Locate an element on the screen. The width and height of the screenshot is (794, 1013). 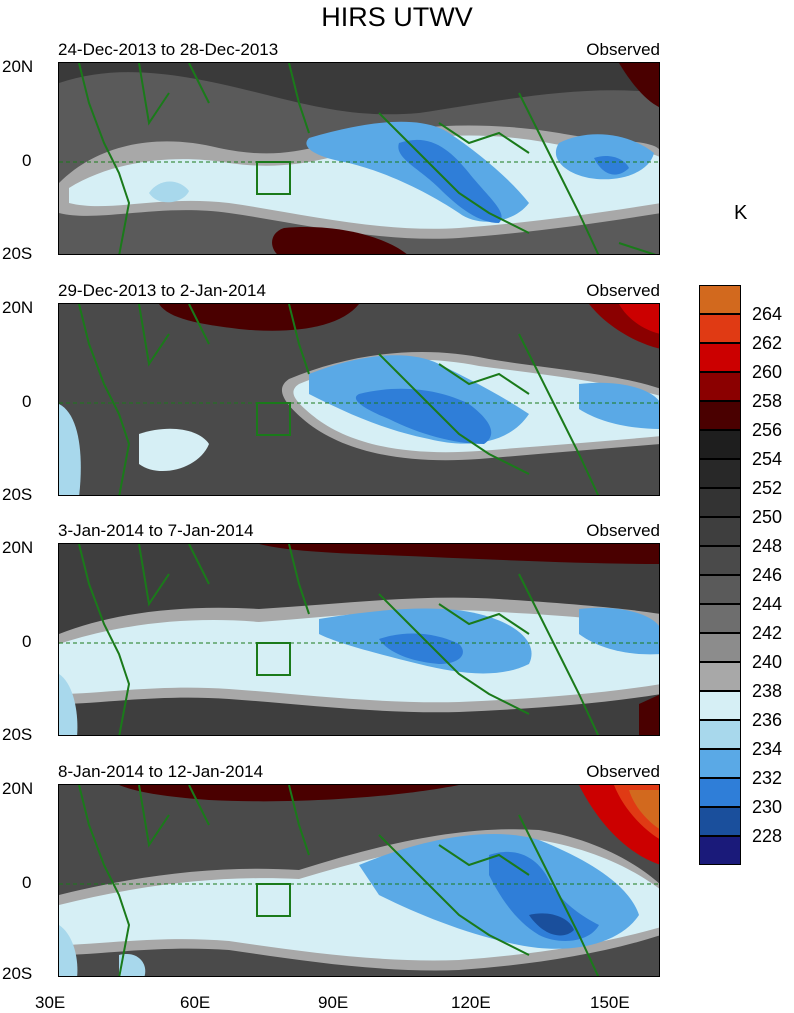
colorbar-tick-label: 232 is located at coordinates (767, 778).